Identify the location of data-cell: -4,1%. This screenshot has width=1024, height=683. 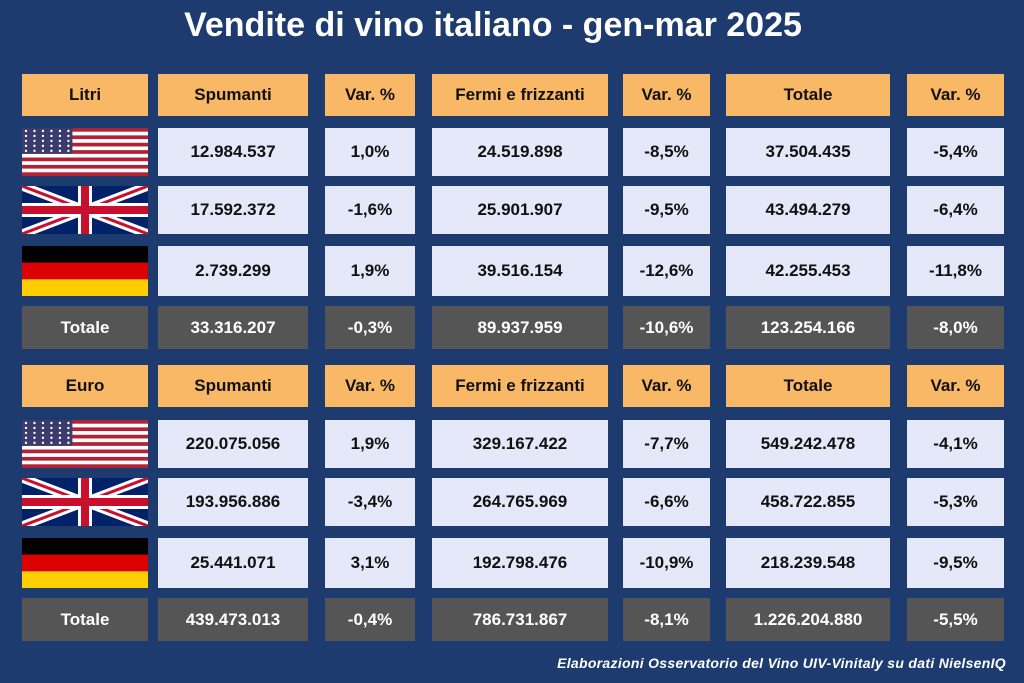
(955, 444).